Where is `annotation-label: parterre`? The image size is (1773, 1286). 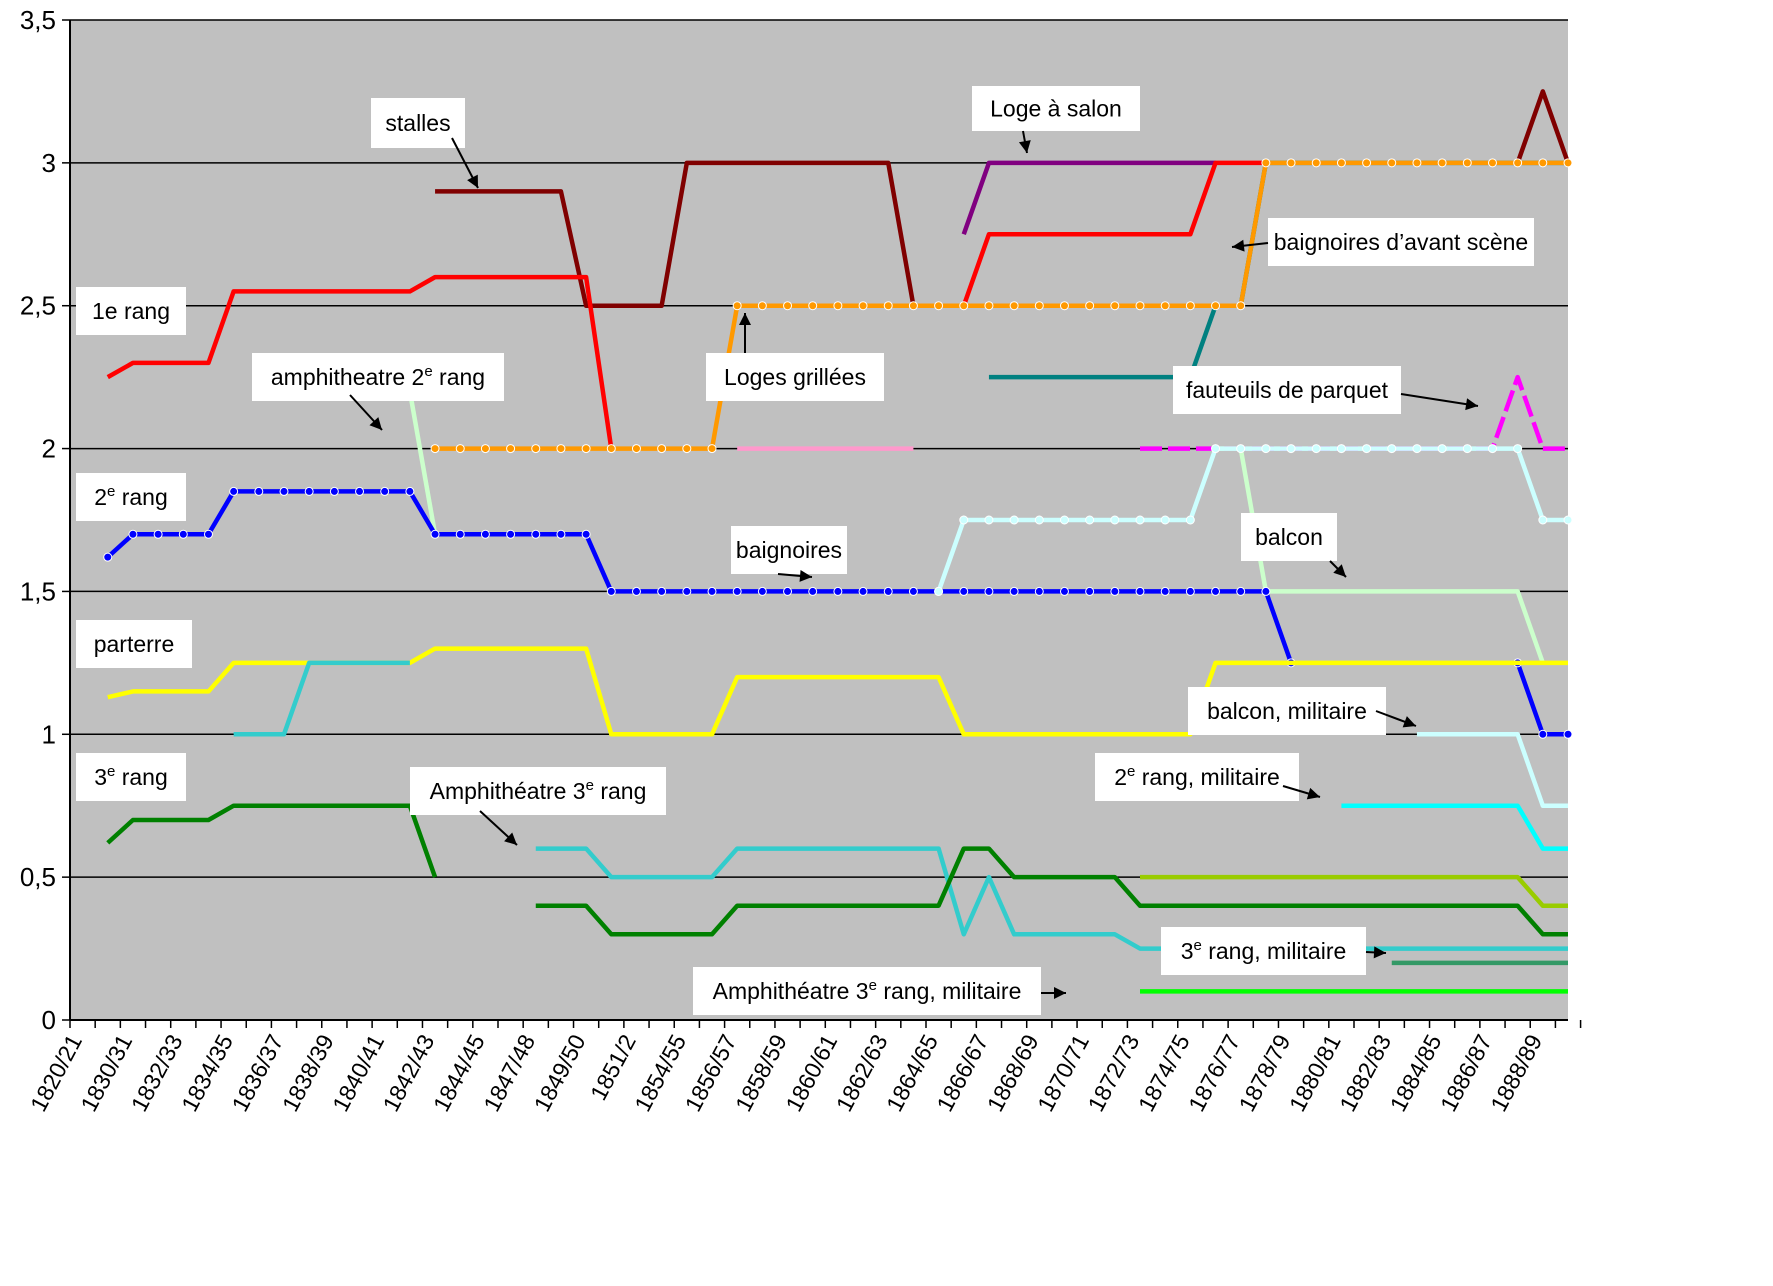 annotation-label: parterre is located at coordinates (134, 644).